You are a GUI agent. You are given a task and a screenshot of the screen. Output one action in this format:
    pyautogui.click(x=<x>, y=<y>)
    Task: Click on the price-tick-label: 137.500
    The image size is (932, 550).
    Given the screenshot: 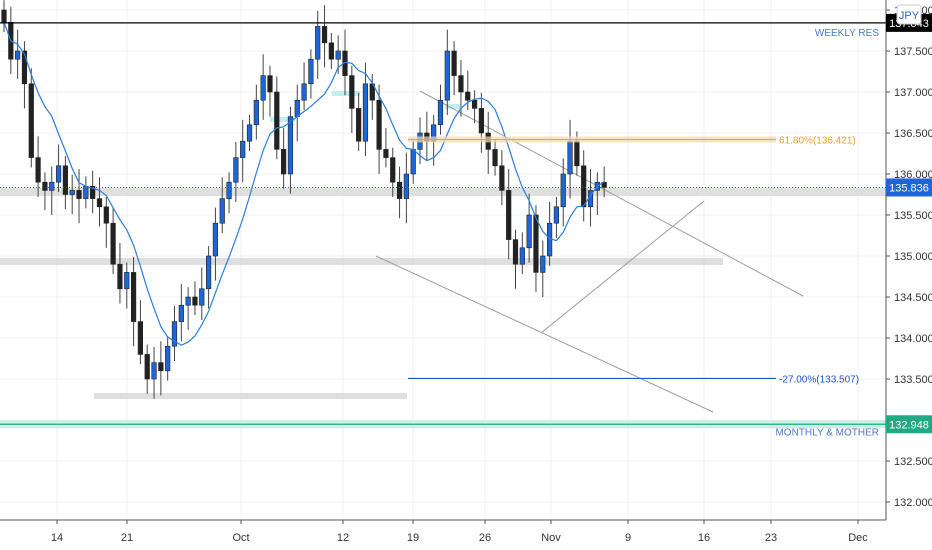 What is the action you would take?
    pyautogui.click(x=913, y=52)
    